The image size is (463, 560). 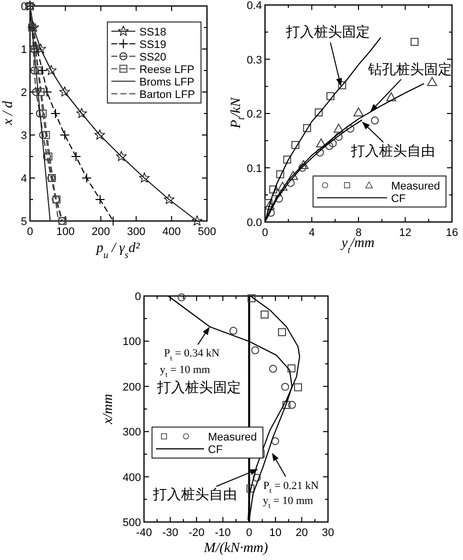 I want to click on x-tick-label: 30, so click(x=328, y=533).